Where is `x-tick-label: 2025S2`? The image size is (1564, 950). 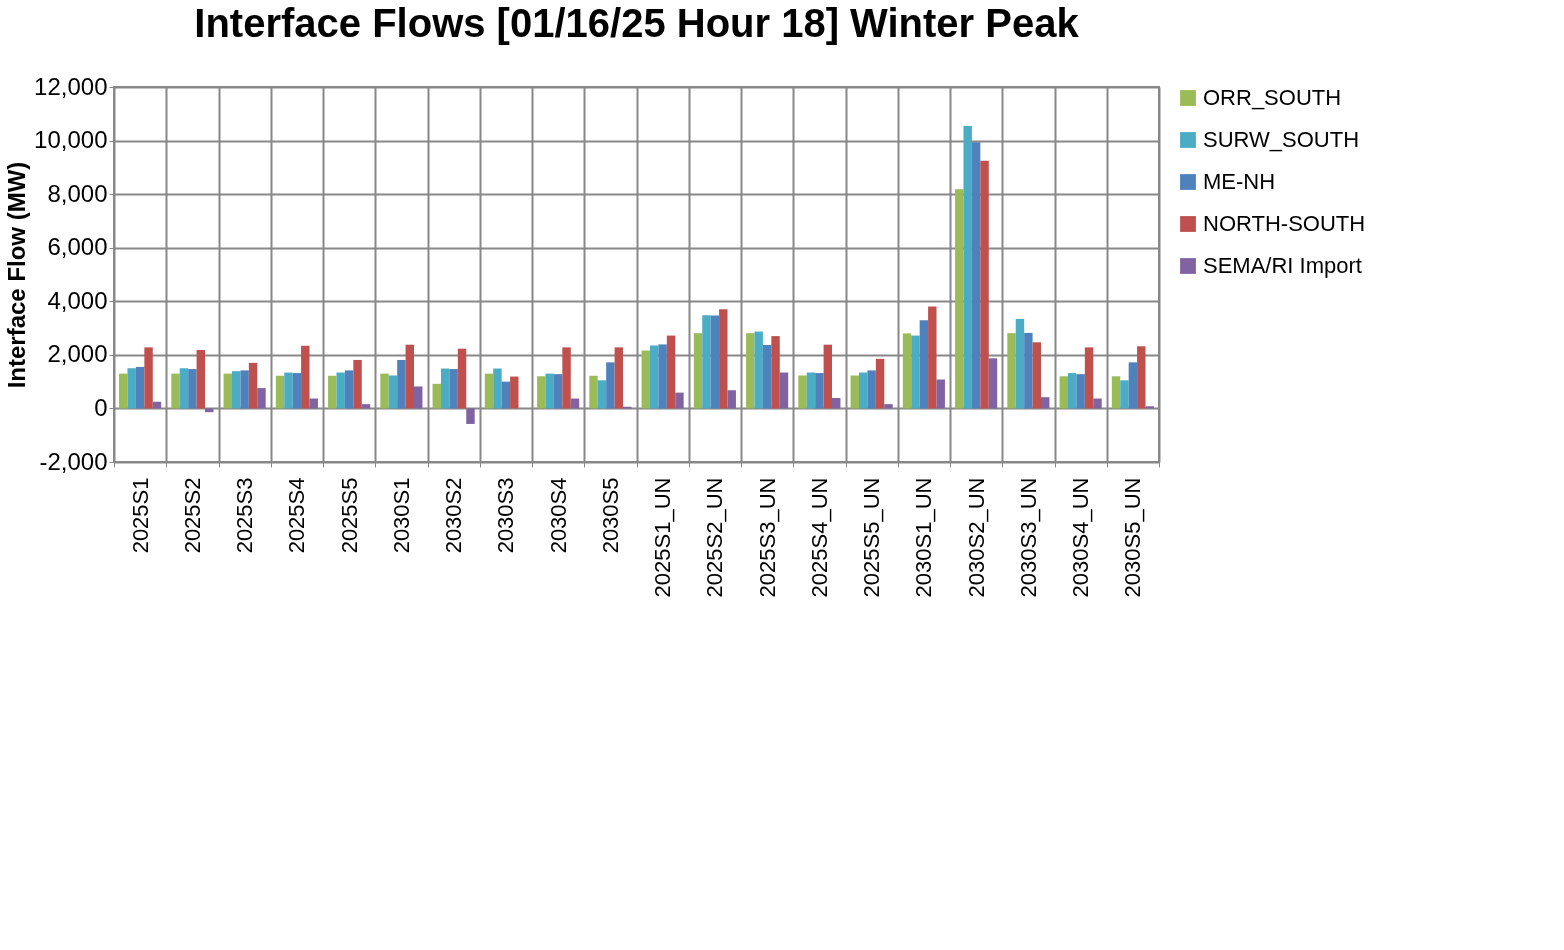
x-tick-label: 2025S2 is located at coordinates (192, 515).